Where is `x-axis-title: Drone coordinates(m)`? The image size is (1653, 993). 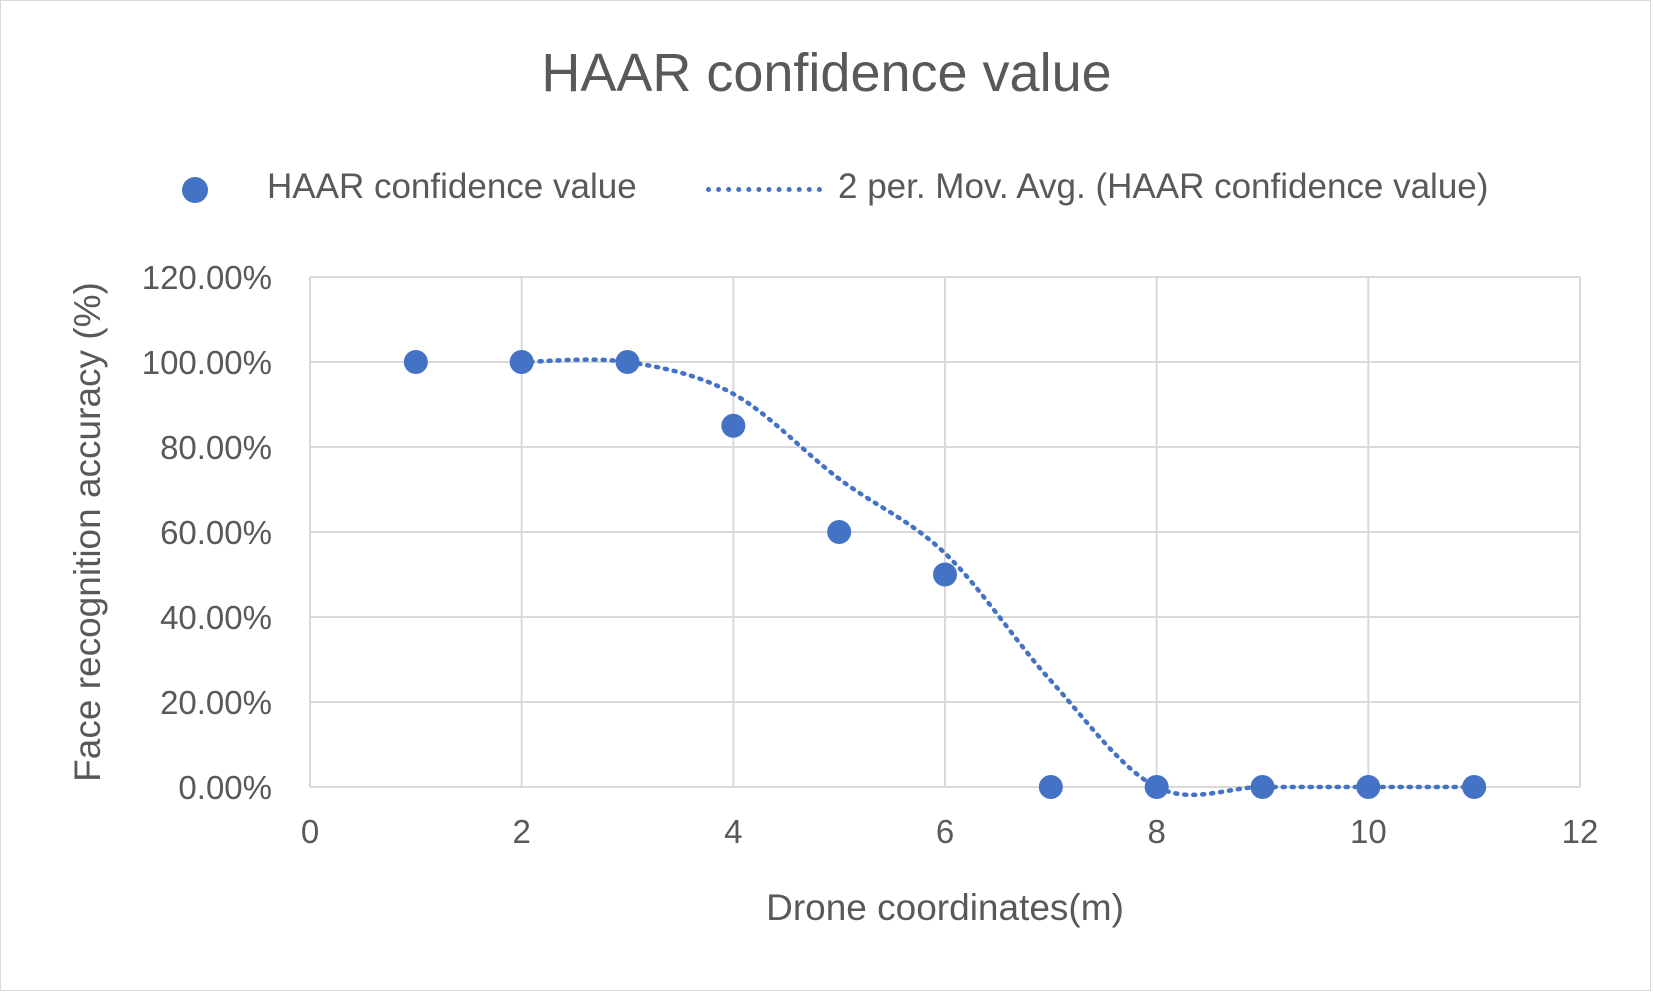
x-axis-title: Drone coordinates(m) is located at coordinates (945, 907).